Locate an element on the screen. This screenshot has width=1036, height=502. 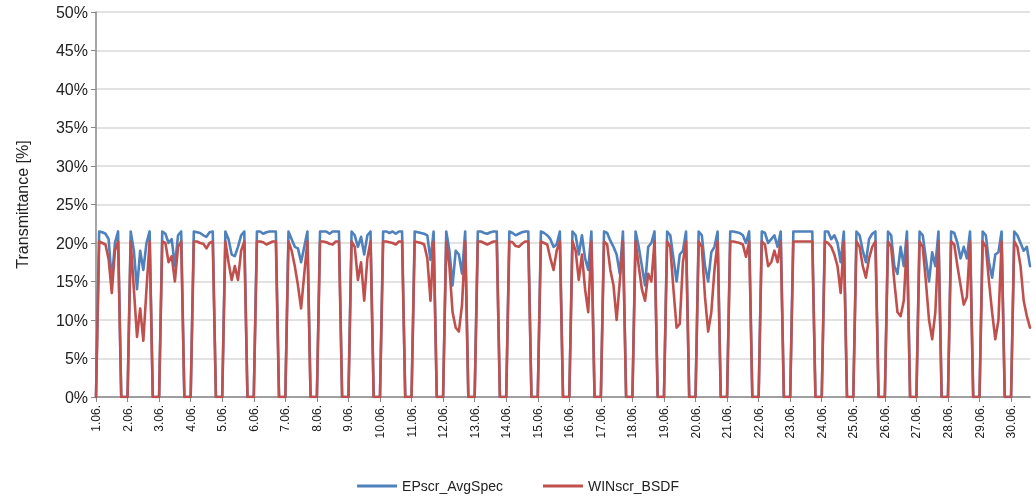
x-tick-label: 16.06. is located at coordinates (569, 422).